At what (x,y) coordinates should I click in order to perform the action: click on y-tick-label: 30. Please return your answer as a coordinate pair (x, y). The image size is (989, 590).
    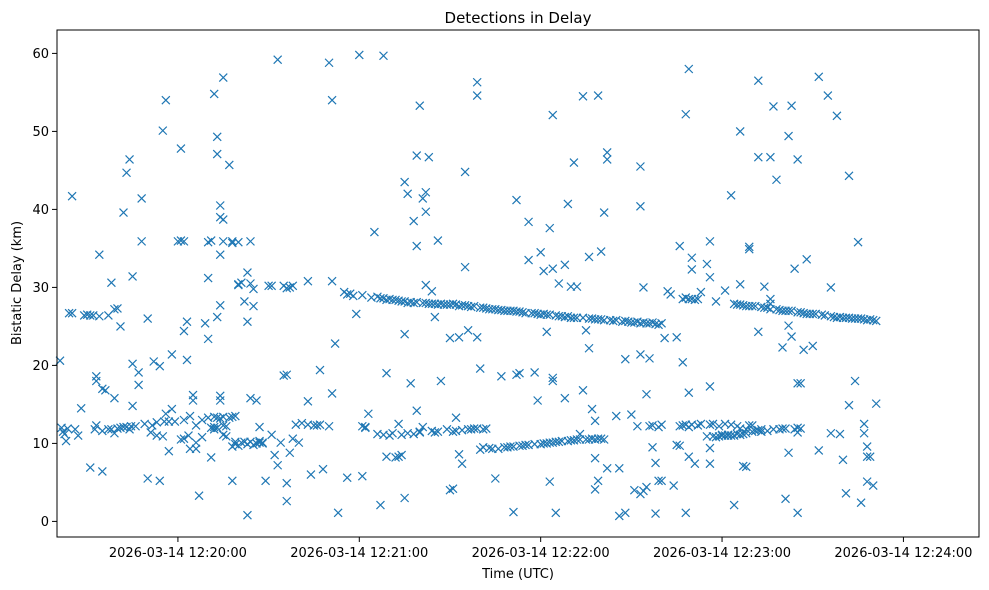
    Looking at the image, I should click on (40, 288).